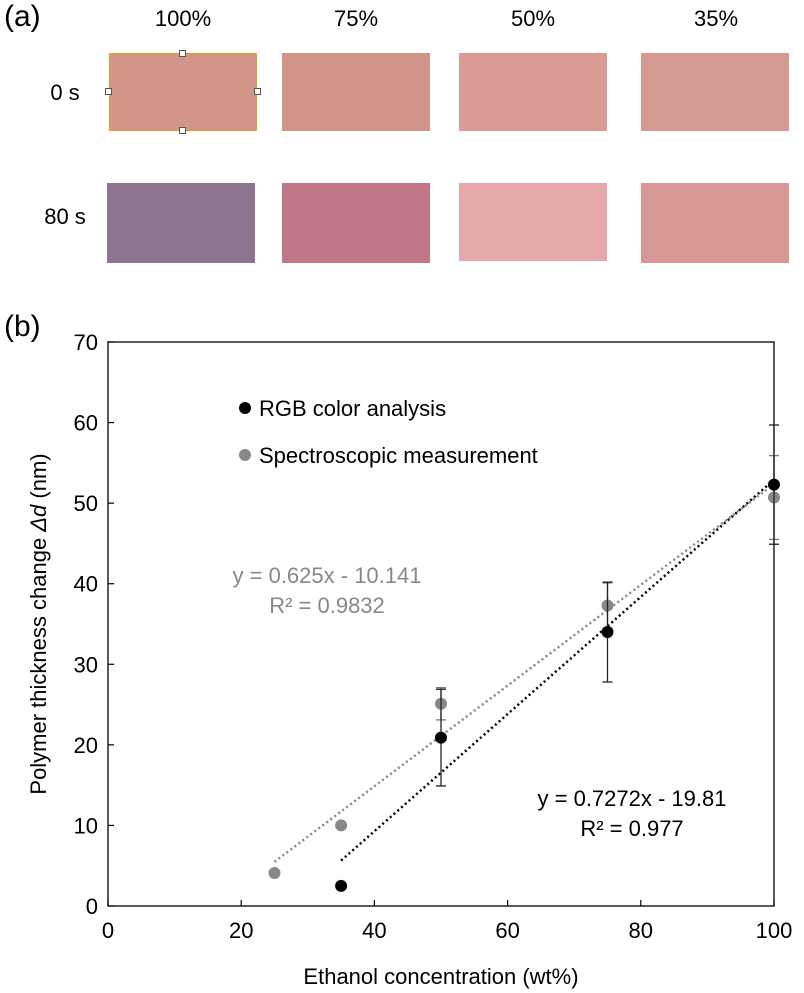 The image size is (804, 993). I want to click on x-tick-label: 100, so click(774, 930).